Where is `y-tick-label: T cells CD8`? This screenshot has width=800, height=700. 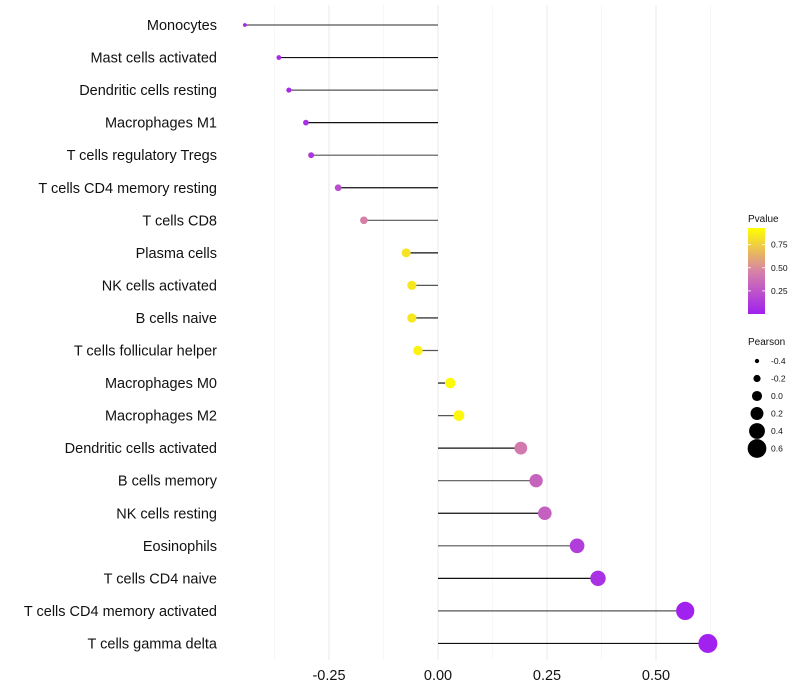
y-tick-label: T cells CD8 is located at coordinates (179, 221).